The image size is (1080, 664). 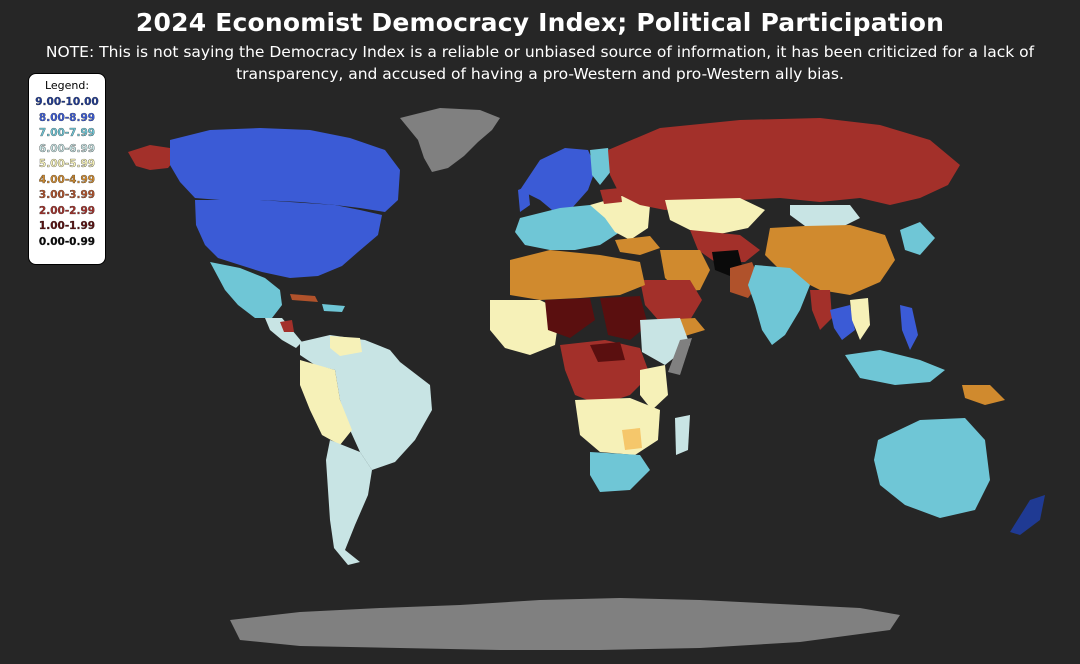 What do you see at coordinates (932, 468) in the screenshot?
I see `region-australia` at bounding box center [932, 468].